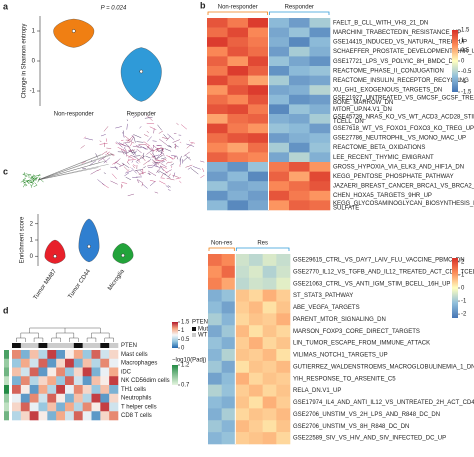 This screenshot has width=474, height=457. What do you see at coordinates (33, 92) in the screenshot?
I see `y-tick-label: -1` at bounding box center [33, 92].